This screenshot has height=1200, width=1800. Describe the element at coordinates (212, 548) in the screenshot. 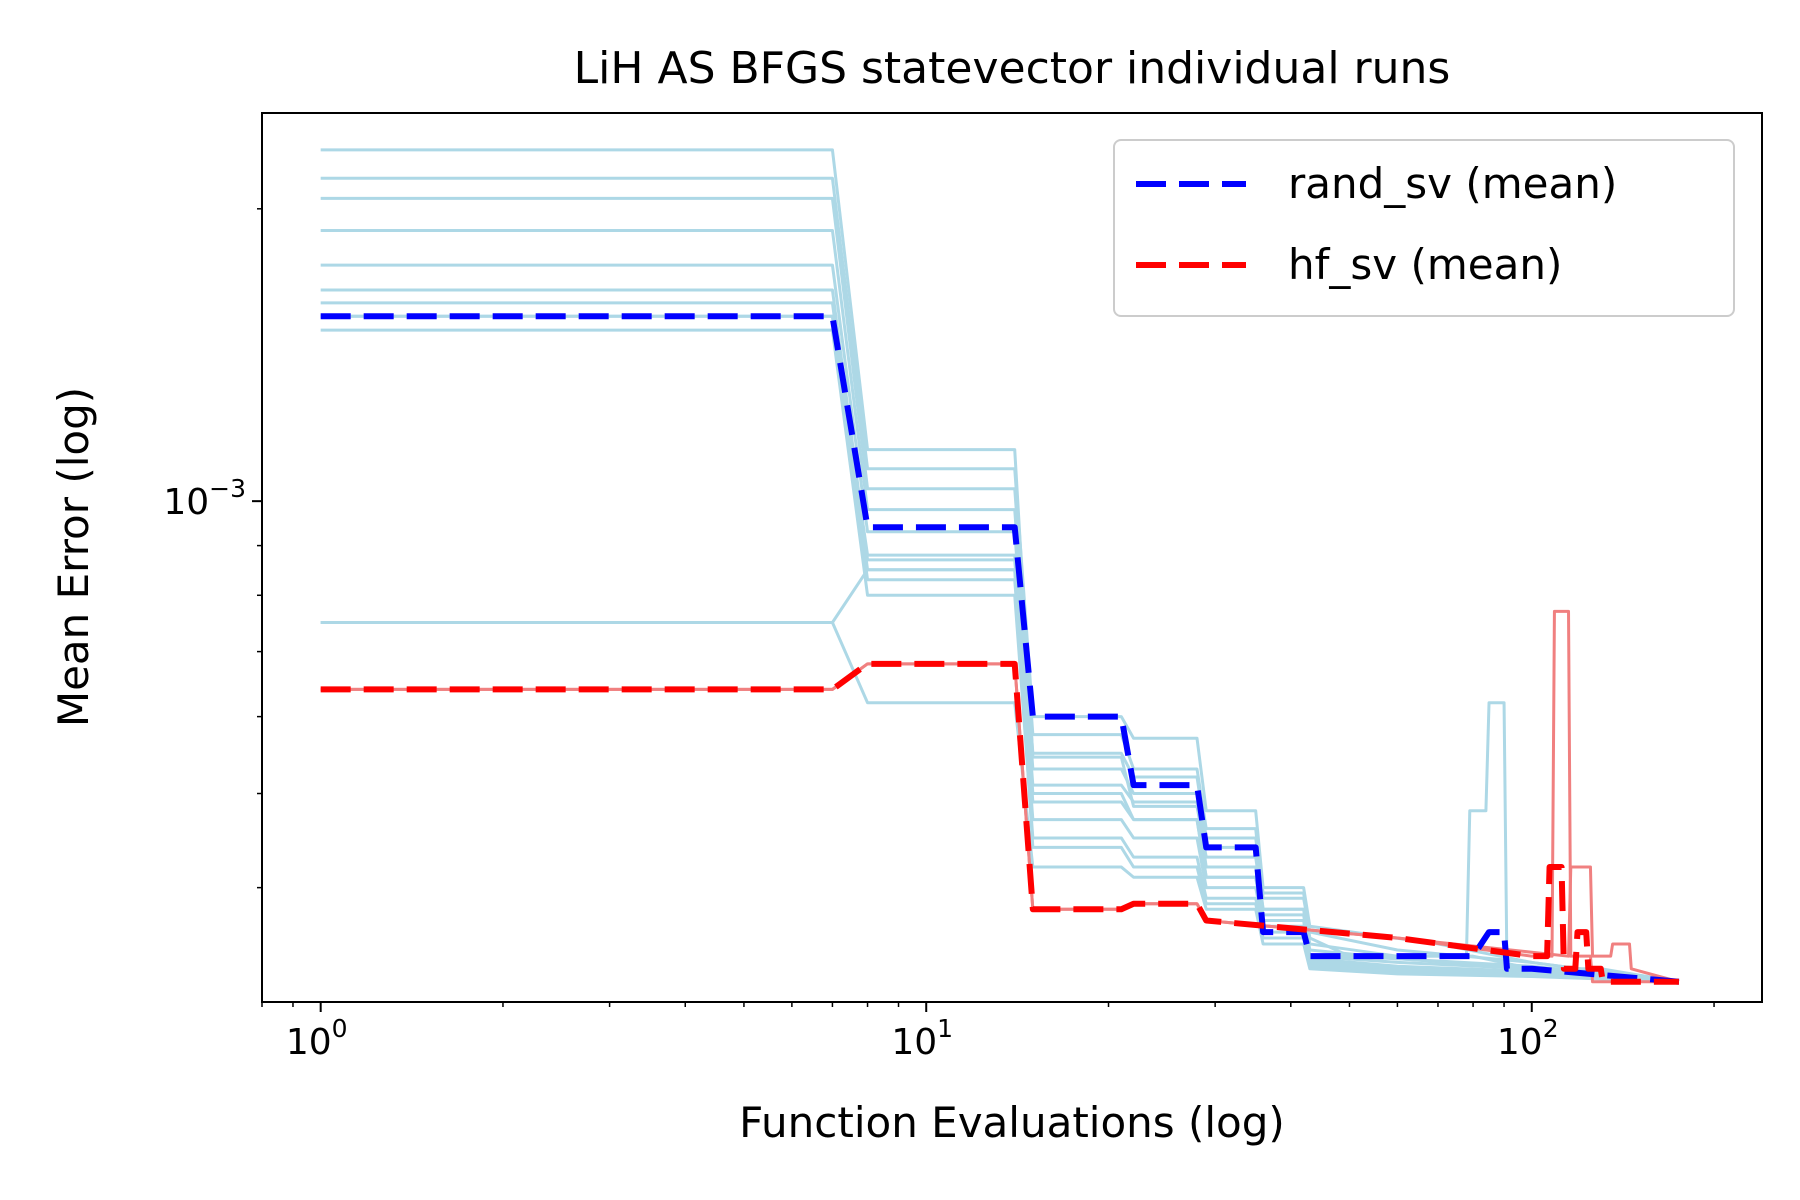

I see `y-axis: 10−3` at that location.